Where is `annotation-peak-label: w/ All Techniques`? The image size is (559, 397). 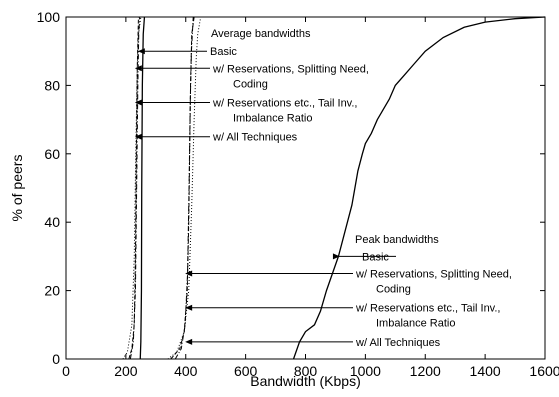 annotation-peak-label: w/ All Techniques is located at coordinates (398, 343).